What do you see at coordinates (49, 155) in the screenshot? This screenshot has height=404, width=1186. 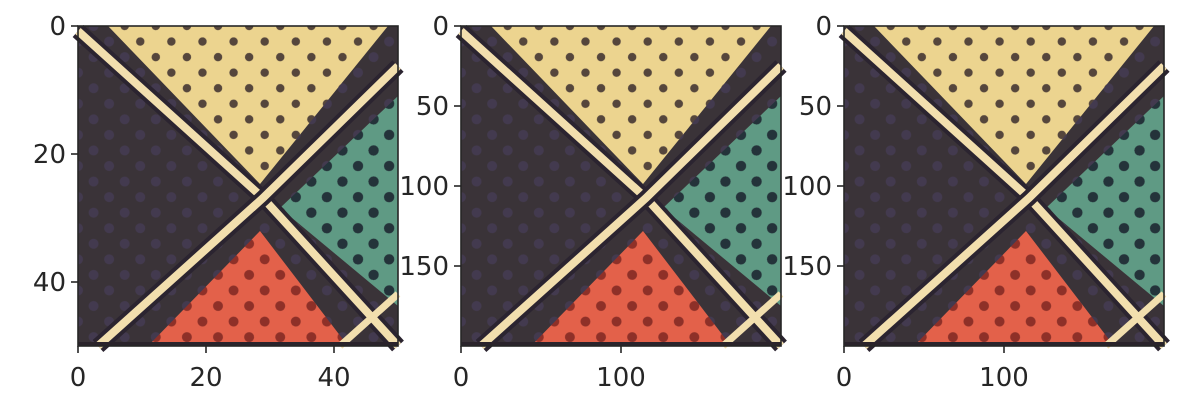 I see `y-tick-label: 20` at bounding box center [49, 155].